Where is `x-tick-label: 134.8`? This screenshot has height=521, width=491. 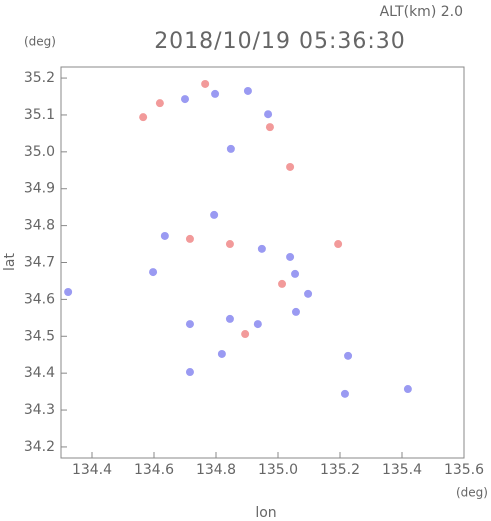 x-tick-label: 134.8 is located at coordinates (216, 470).